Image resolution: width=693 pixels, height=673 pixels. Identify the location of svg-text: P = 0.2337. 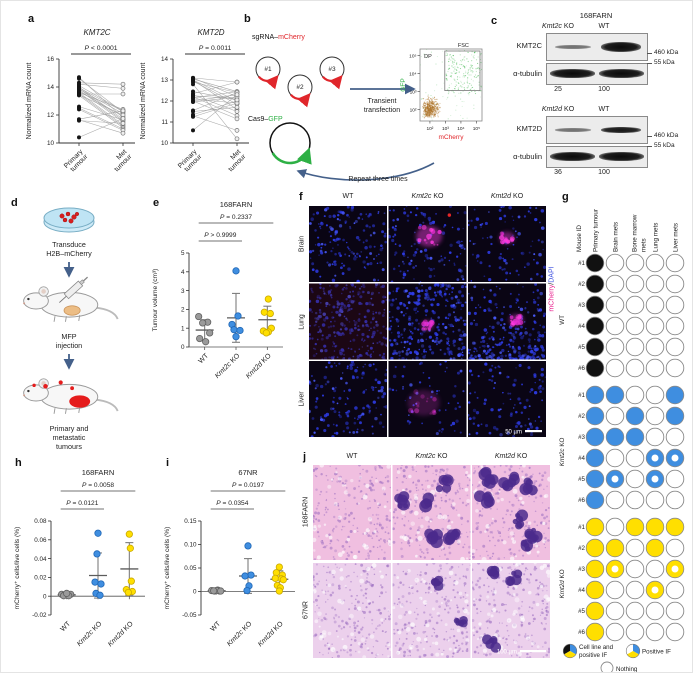
(236, 217).